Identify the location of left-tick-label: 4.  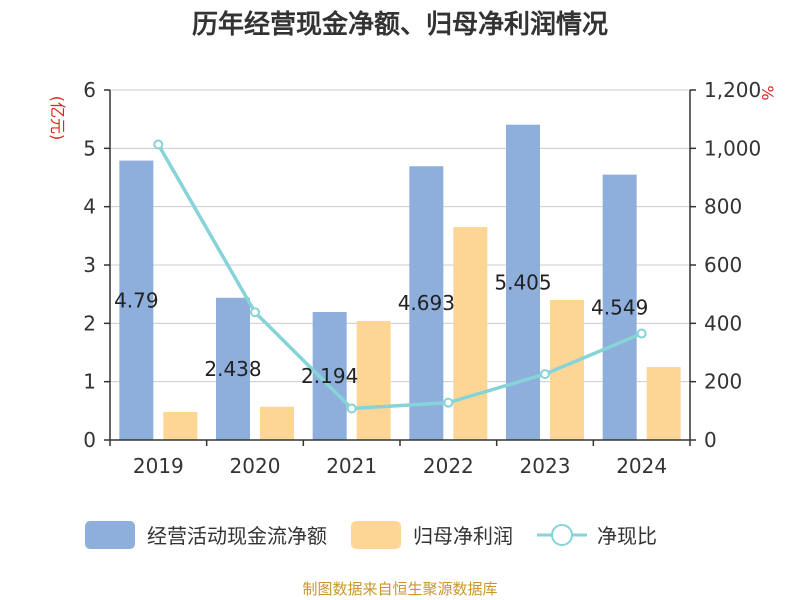
(89, 207).